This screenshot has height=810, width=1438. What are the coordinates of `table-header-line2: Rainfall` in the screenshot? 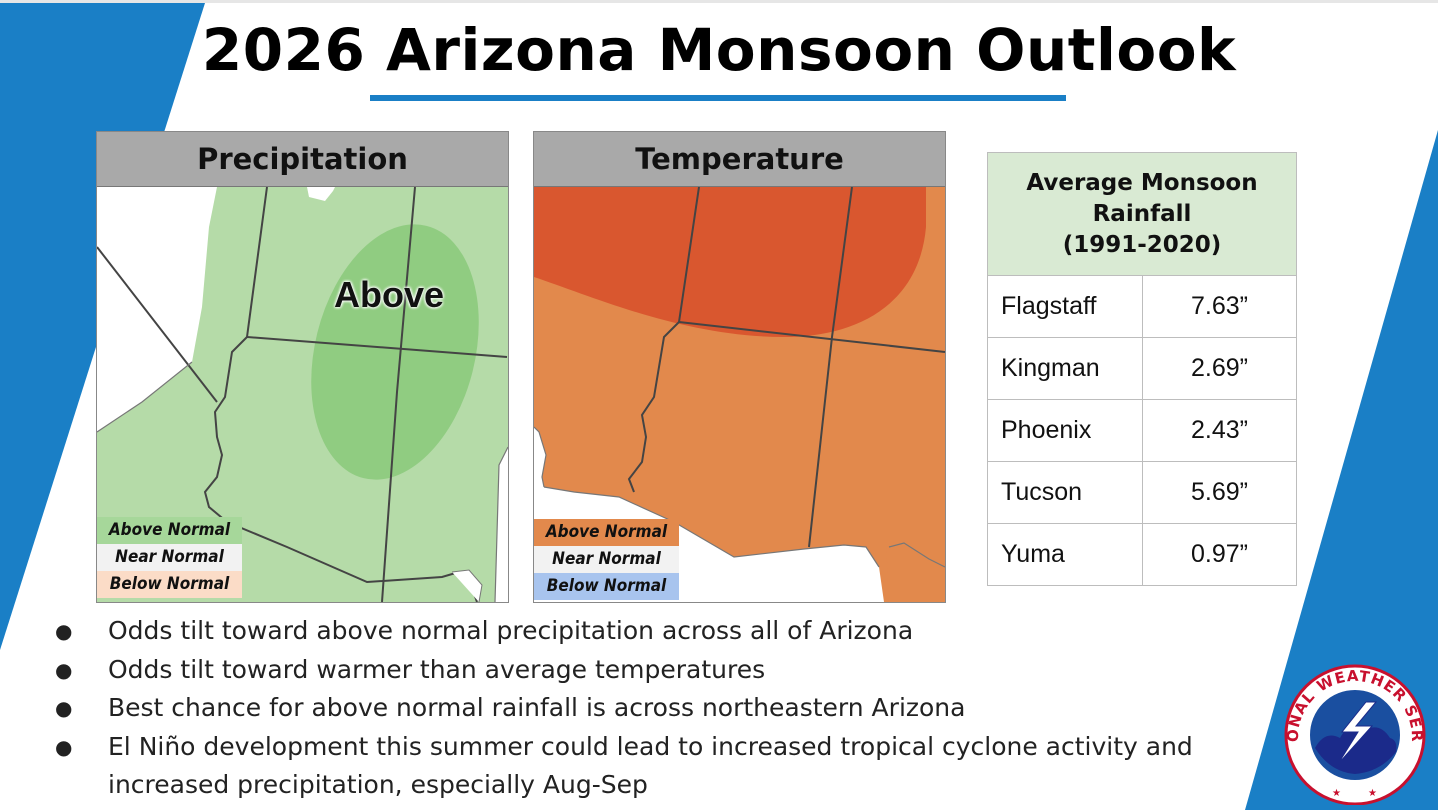 It's located at (1142, 213).